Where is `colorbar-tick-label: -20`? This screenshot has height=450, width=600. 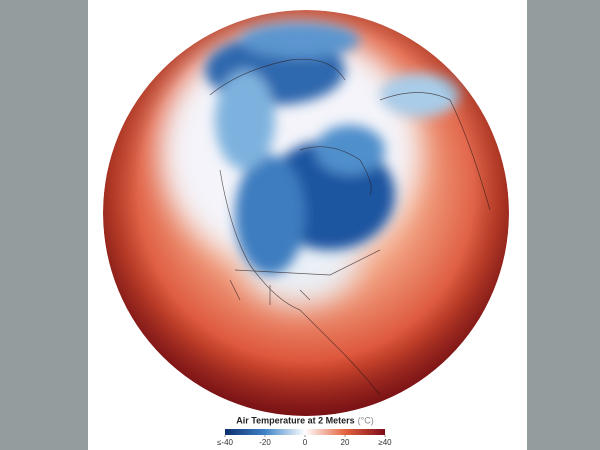 colorbar-tick-label: -20 is located at coordinates (265, 442).